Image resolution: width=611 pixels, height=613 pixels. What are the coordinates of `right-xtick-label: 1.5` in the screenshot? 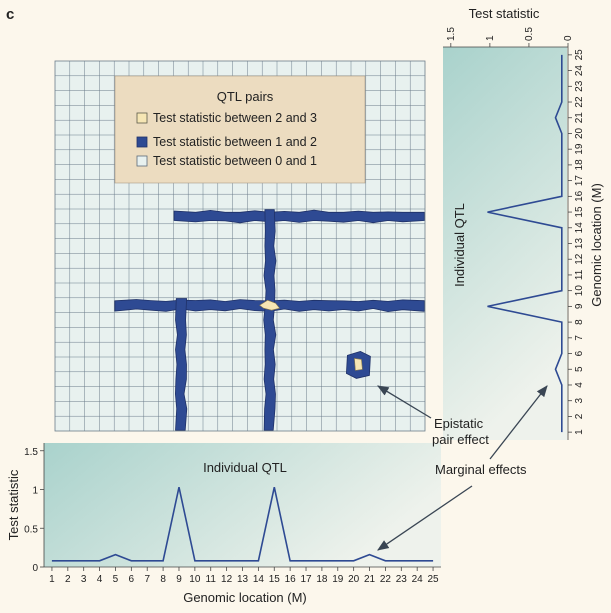 It's located at (451, 34).